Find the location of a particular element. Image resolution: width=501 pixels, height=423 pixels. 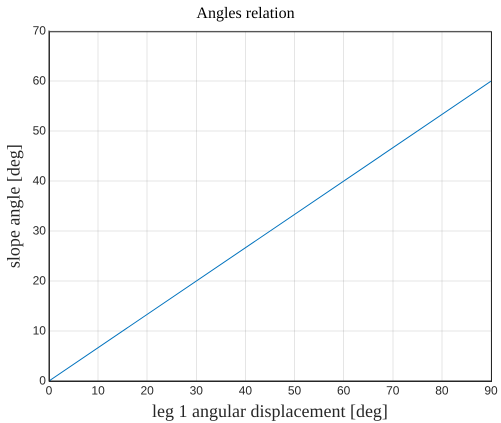

x-tick-label: 70 is located at coordinates (393, 391).